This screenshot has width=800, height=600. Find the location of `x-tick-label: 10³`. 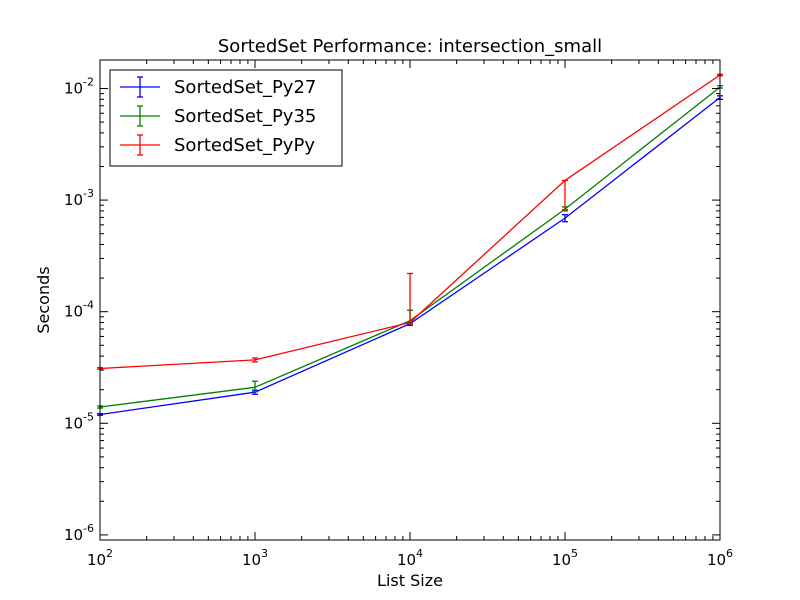

x-tick-label: 10³ is located at coordinates (255, 558).